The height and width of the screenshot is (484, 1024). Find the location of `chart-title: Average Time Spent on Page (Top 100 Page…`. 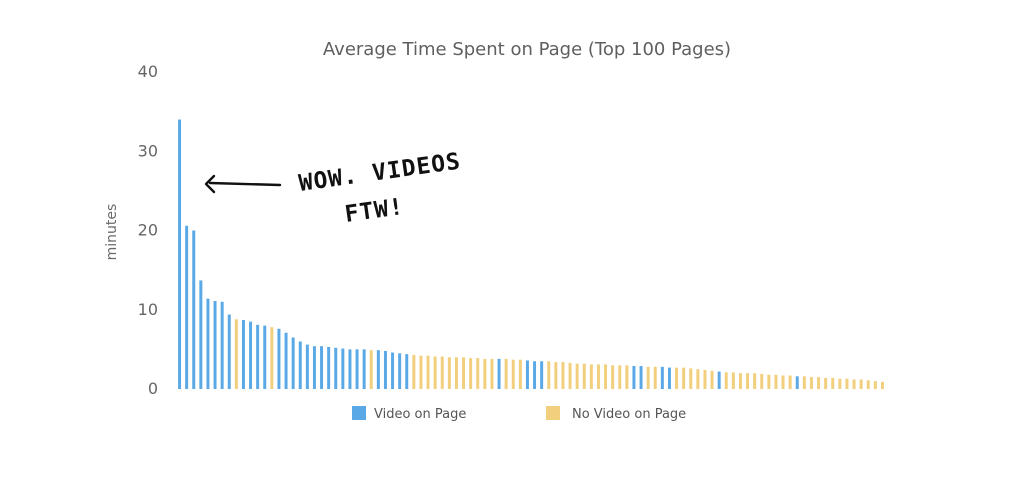

chart-title: Average Time Spent on Page (Top 100 Page… is located at coordinates (527, 49).